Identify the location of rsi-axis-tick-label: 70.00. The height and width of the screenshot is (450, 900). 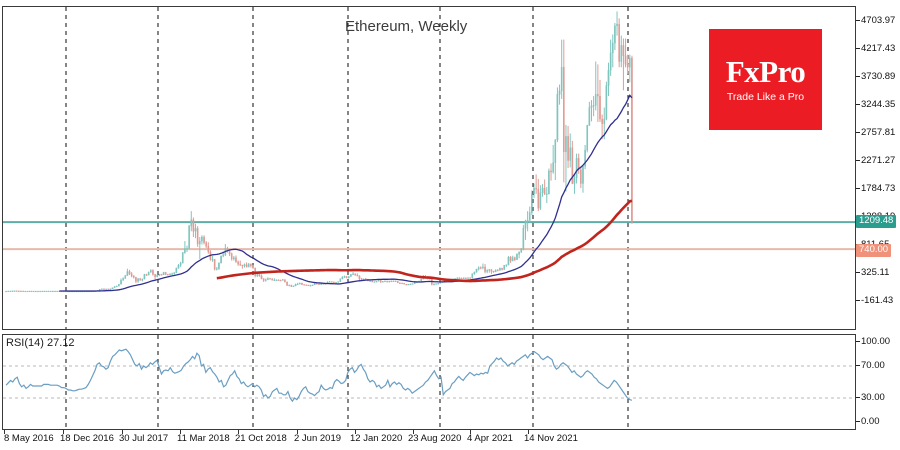
(873, 365).